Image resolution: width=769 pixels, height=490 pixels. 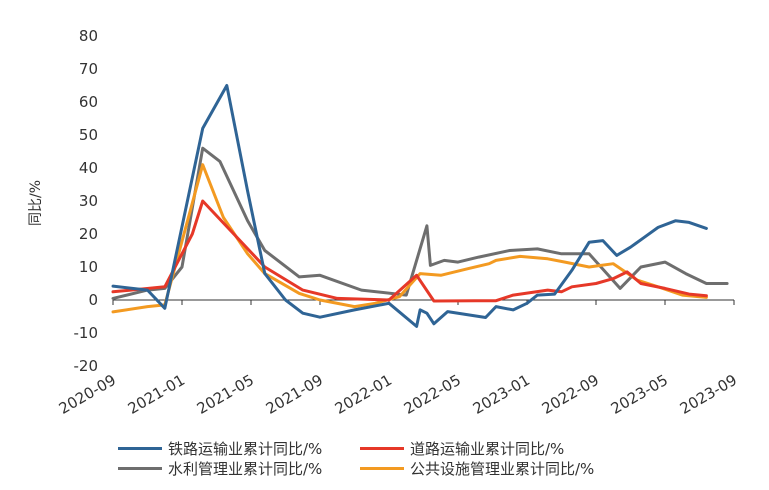 What do you see at coordinates (245, 469) in the screenshot?
I see `legend-label: 水利管理业累计同比/%` at bounding box center [245, 469].